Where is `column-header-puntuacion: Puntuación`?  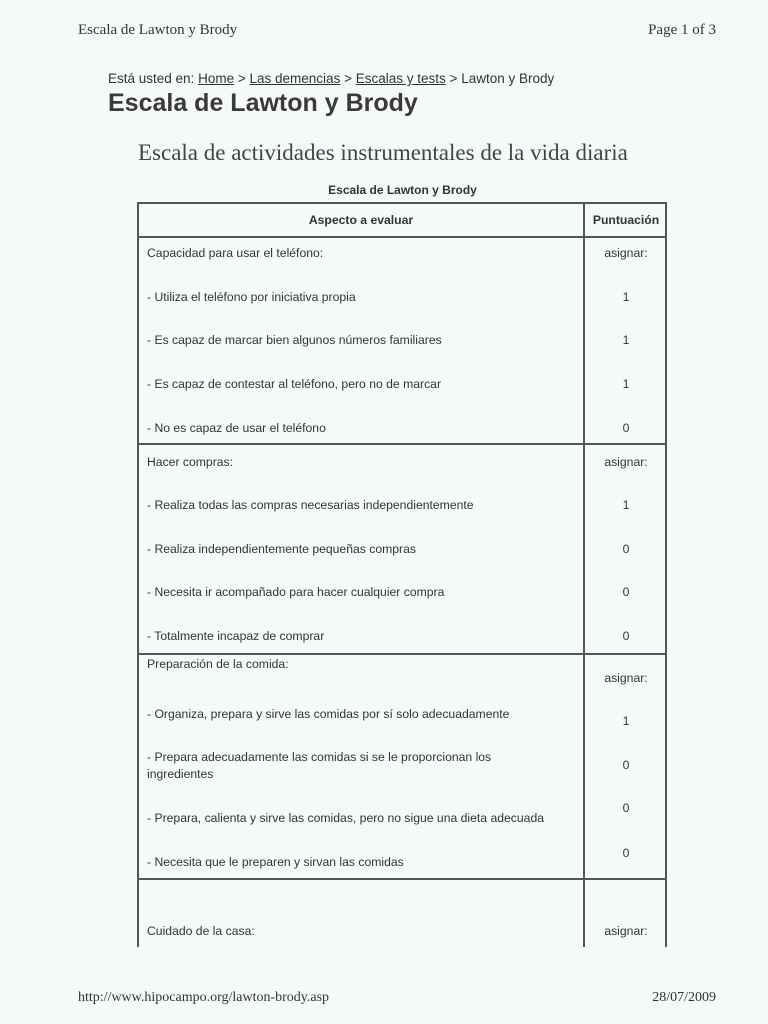 column-header-puntuacion: Puntuación is located at coordinates (626, 220).